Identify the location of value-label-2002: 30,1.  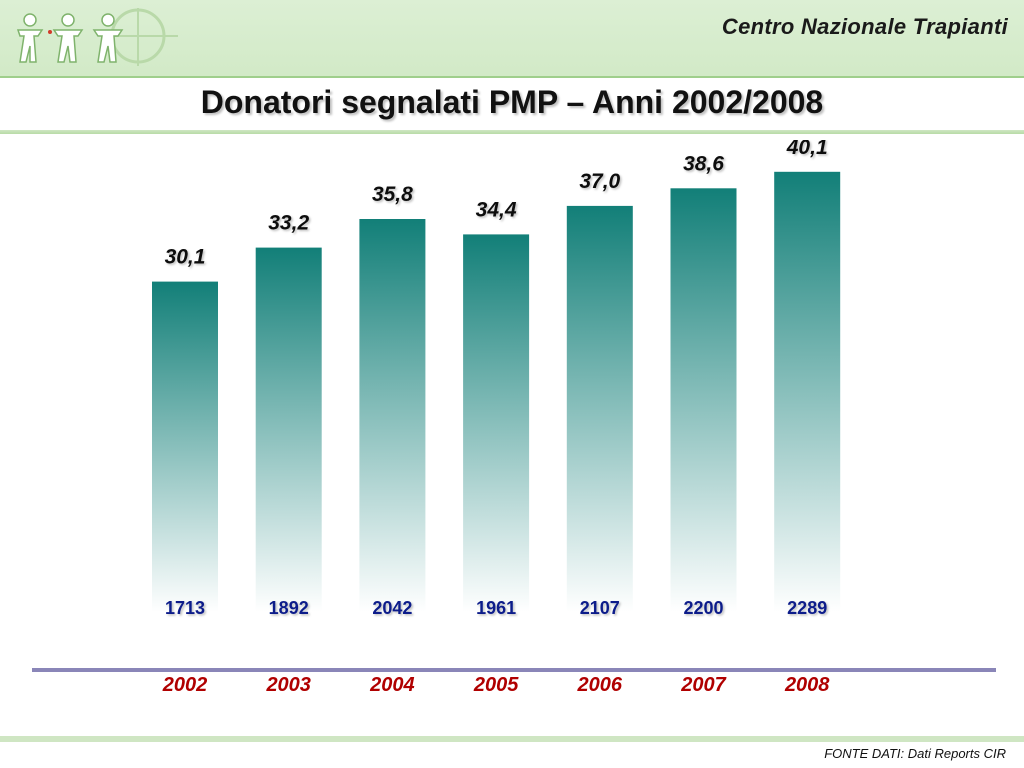
(185, 257).